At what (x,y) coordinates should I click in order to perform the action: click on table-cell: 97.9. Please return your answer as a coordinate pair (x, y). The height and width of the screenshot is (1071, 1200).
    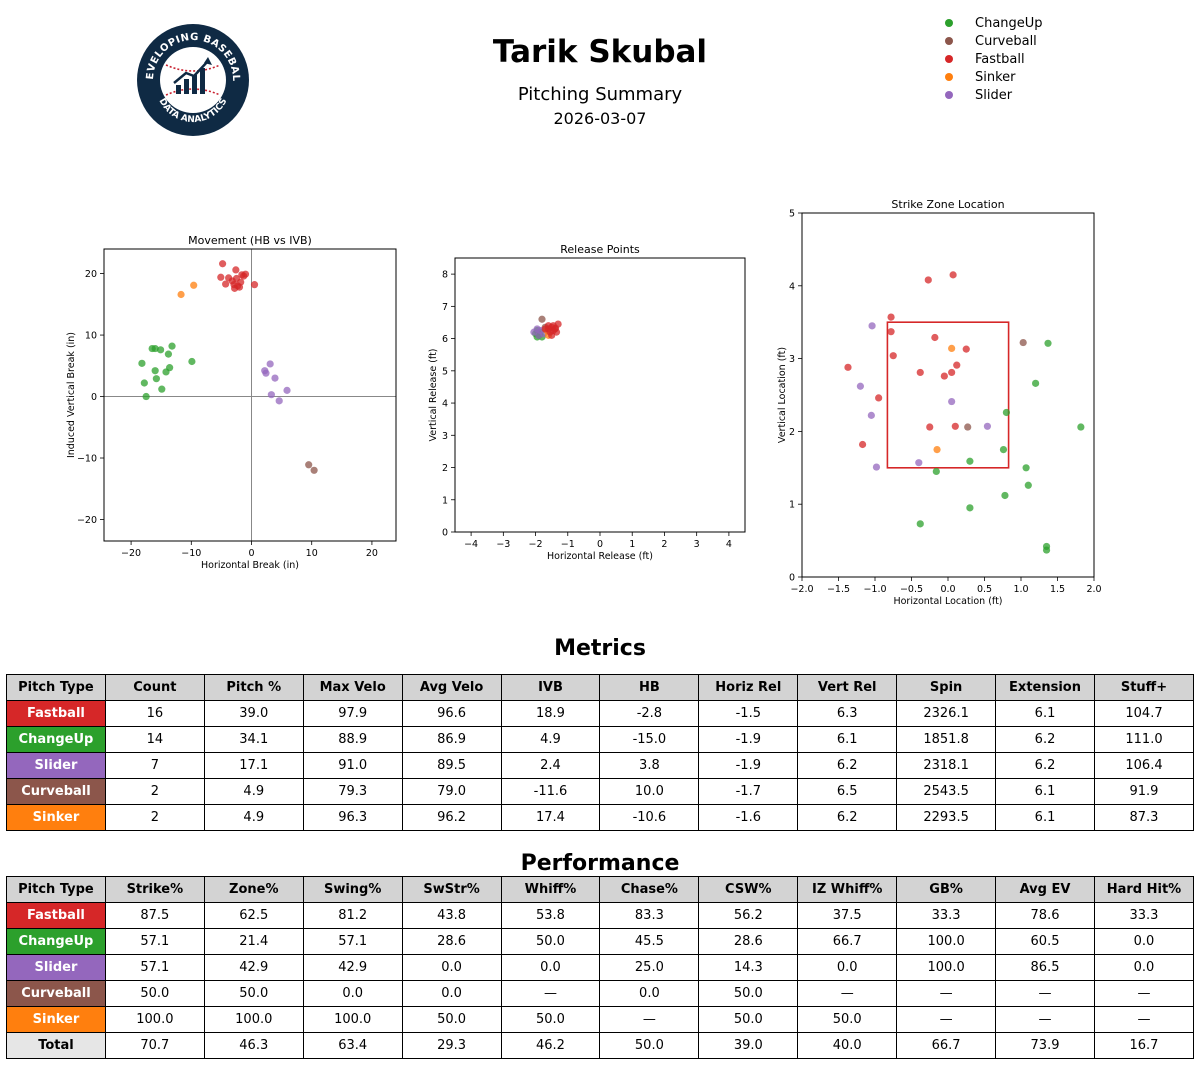
    Looking at the image, I should click on (352, 713).